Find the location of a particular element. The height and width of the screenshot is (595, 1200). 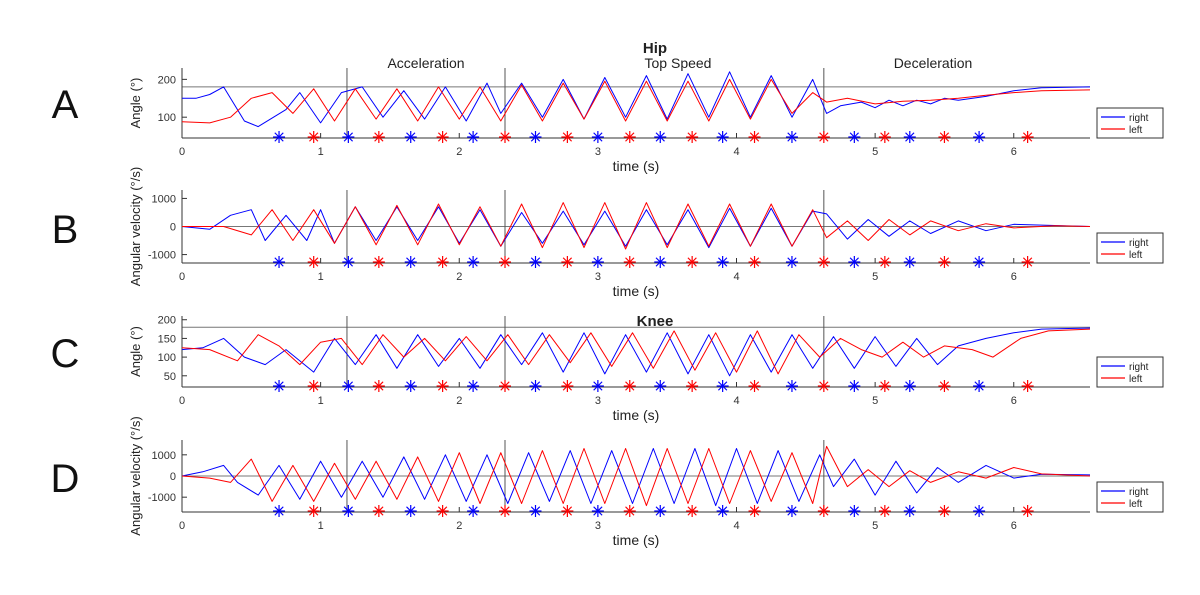

panel-letter-a: A is located at coordinates (65, 105).